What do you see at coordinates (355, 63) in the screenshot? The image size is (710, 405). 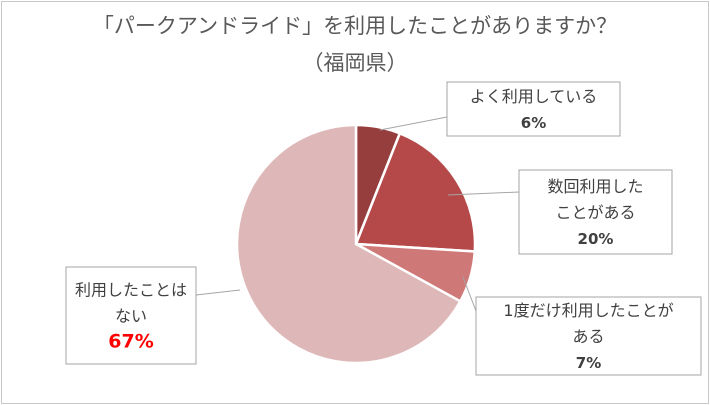 I see `chart-subtitle: （福岡県）` at bounding box center [355, 63].